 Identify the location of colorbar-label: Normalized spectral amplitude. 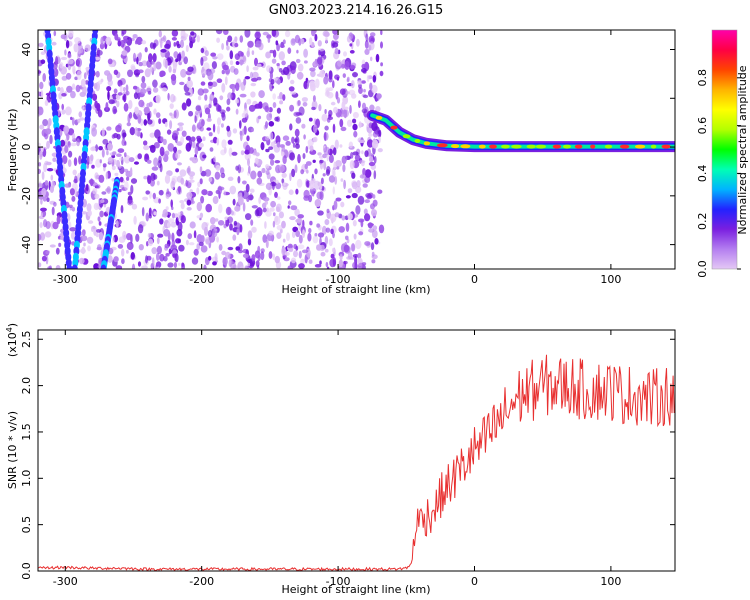
(742, 149).